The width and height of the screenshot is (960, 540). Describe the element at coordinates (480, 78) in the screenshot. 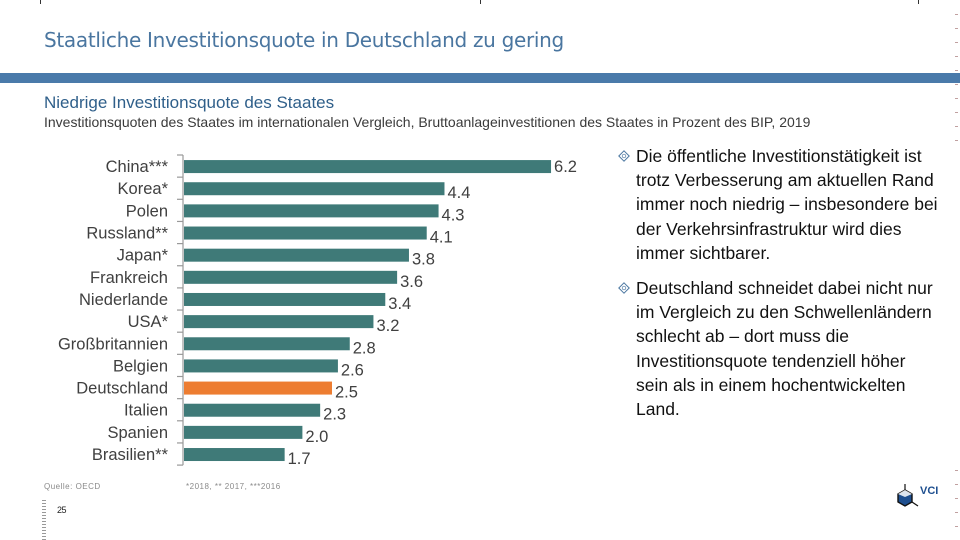

I see `title-divider` at that location.